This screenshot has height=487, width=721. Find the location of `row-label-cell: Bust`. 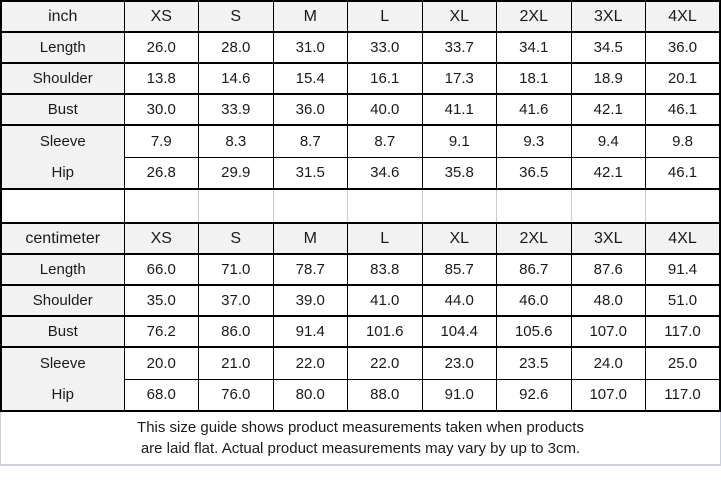

row-label-cell: Bust is located at coordinates (62, 109).